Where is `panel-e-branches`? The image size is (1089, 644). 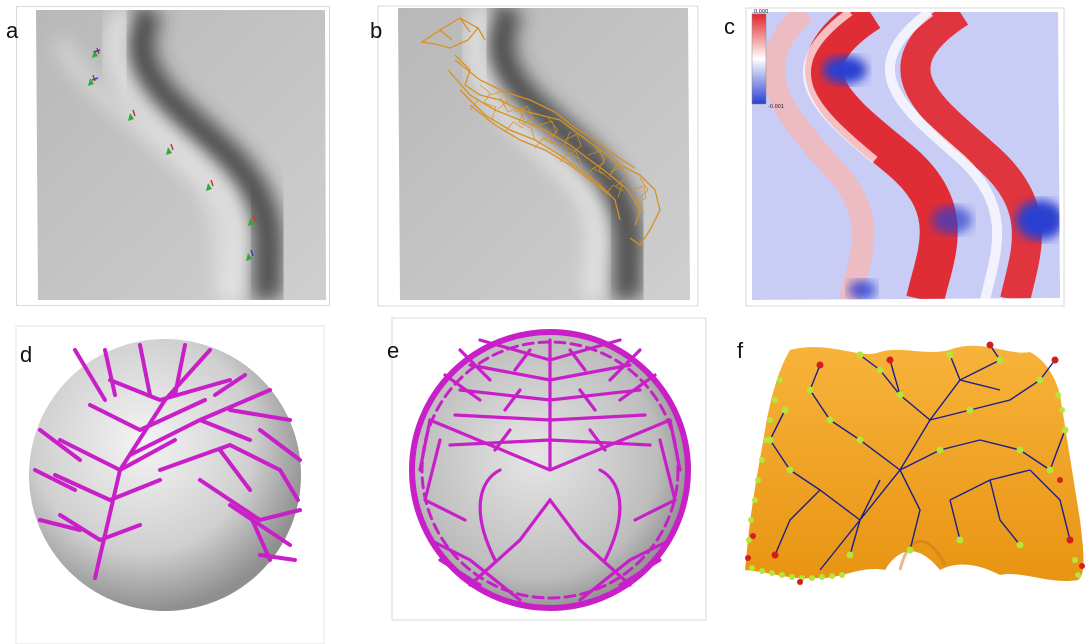 panel-e-branches is located at coordinates (550, 470).